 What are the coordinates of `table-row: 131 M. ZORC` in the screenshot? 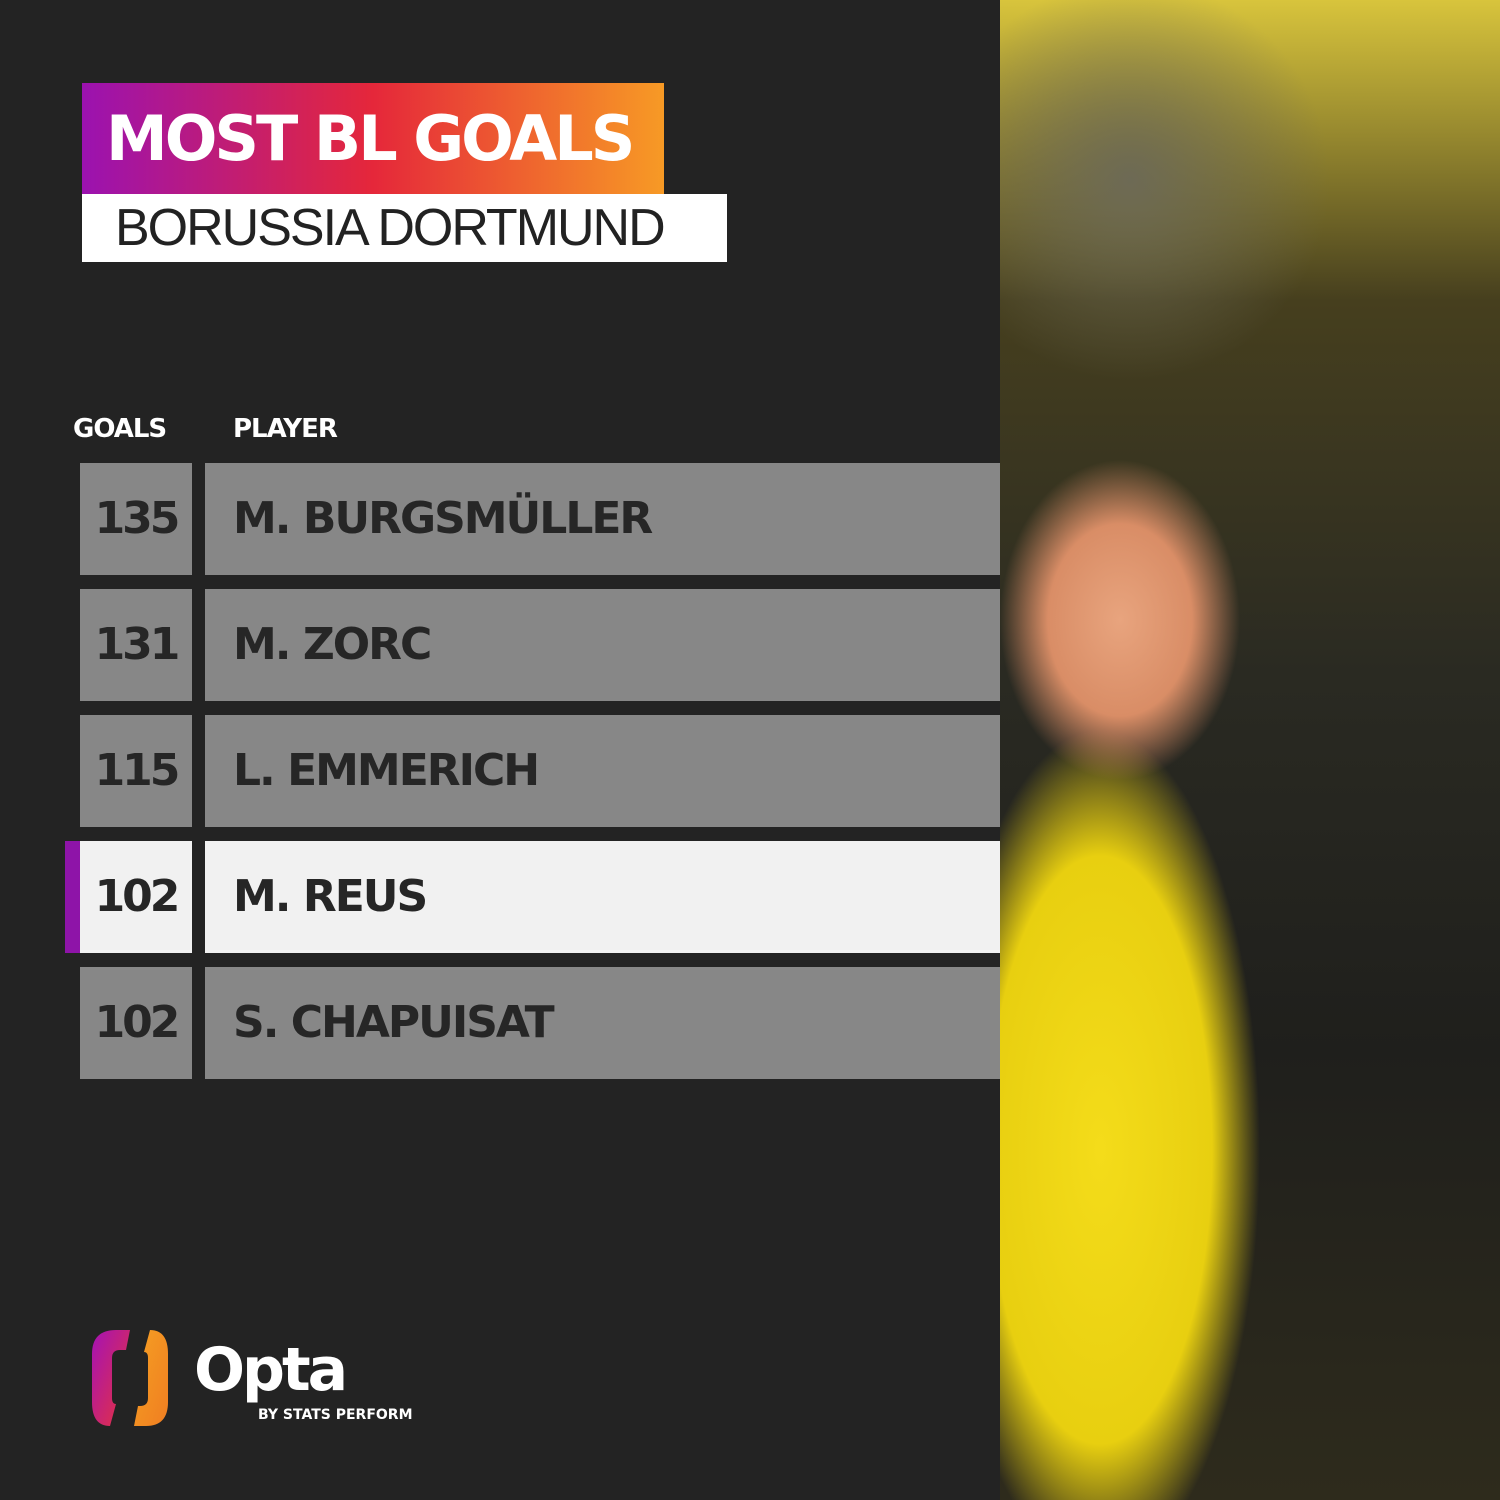 It's located at (500, 645).